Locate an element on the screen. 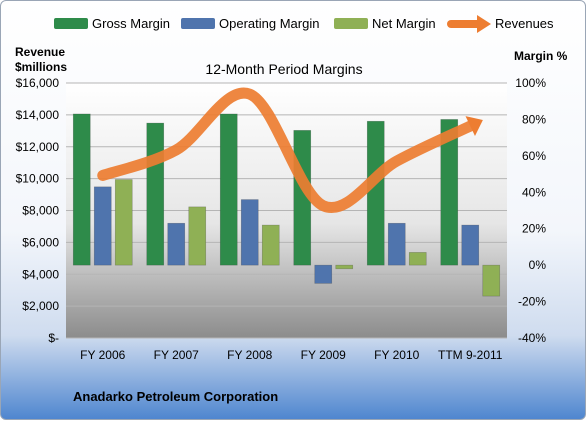 The width and height of the screenshot is (588, 422). y-right-tick-label: 20% is located at coordinates (534, 229).